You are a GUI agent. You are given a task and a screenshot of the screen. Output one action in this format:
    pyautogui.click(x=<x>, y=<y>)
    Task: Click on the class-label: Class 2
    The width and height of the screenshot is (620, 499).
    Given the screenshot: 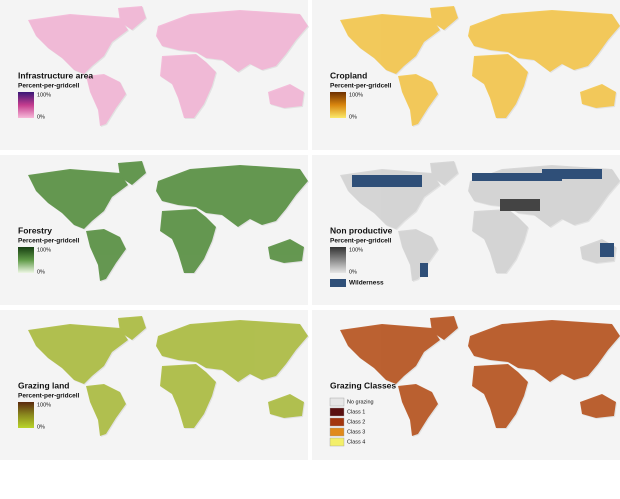 What is the action you would take?
    pyautogui.click(x=356, y=422)
    